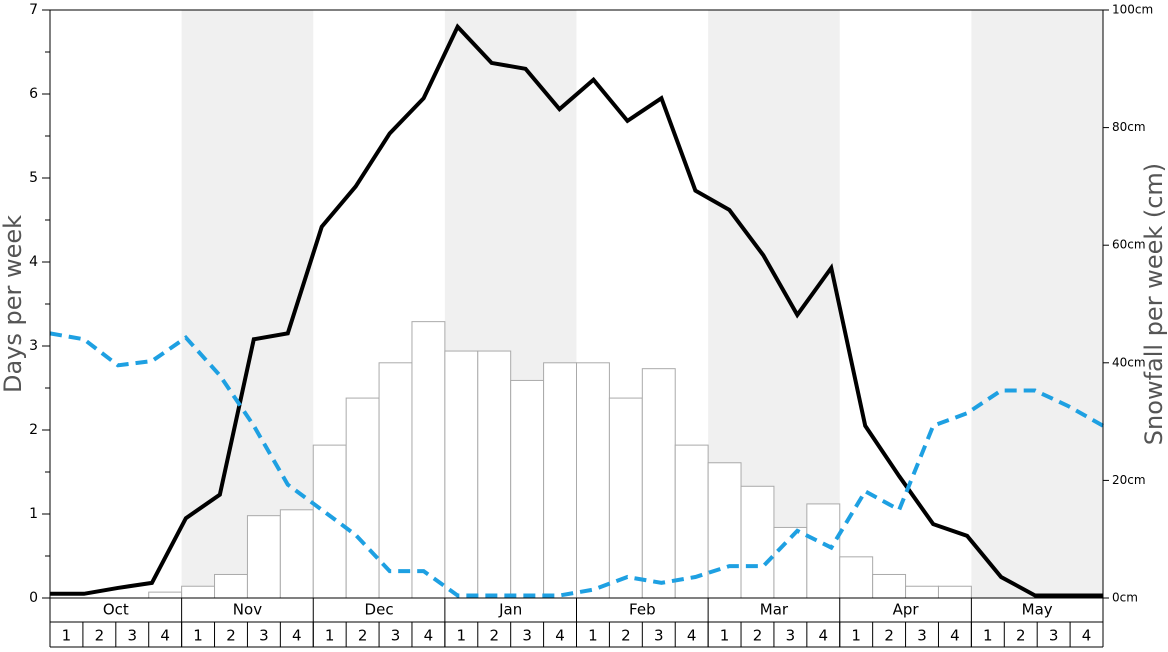  I want to click on y2-tick-label: 40cm, so click(1129, 362).